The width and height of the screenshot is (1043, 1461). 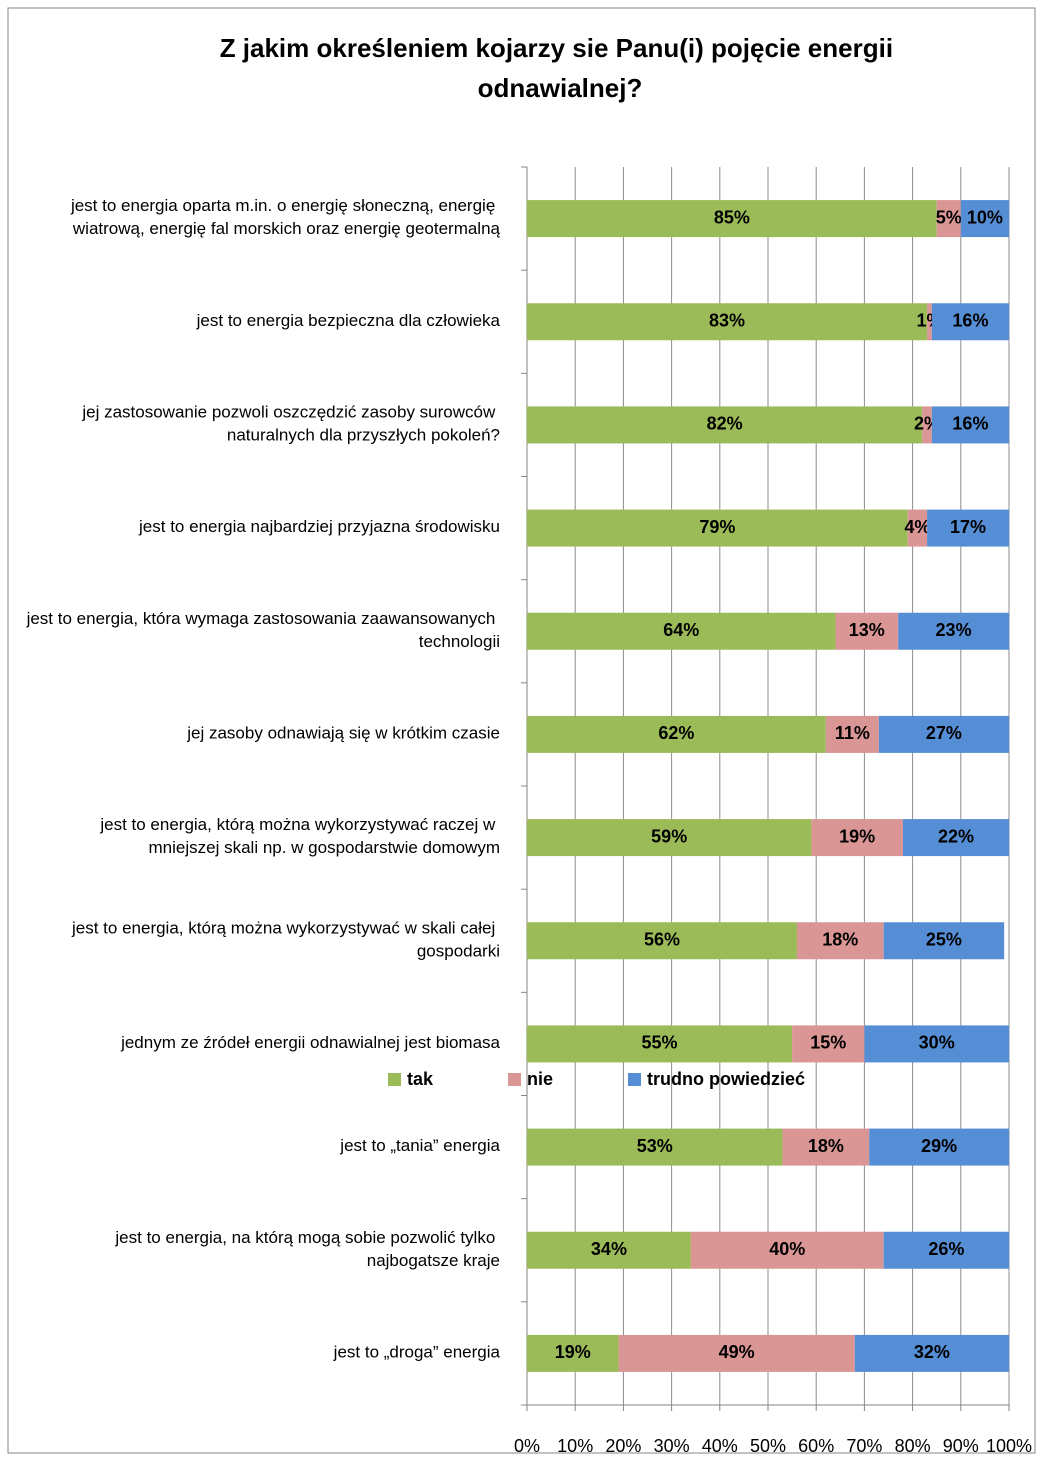 What do you see at coordinates (419, 1146) in the screenshot?
I see `category-label: jest to „tania” energia` at bounding box center [419, 1146].